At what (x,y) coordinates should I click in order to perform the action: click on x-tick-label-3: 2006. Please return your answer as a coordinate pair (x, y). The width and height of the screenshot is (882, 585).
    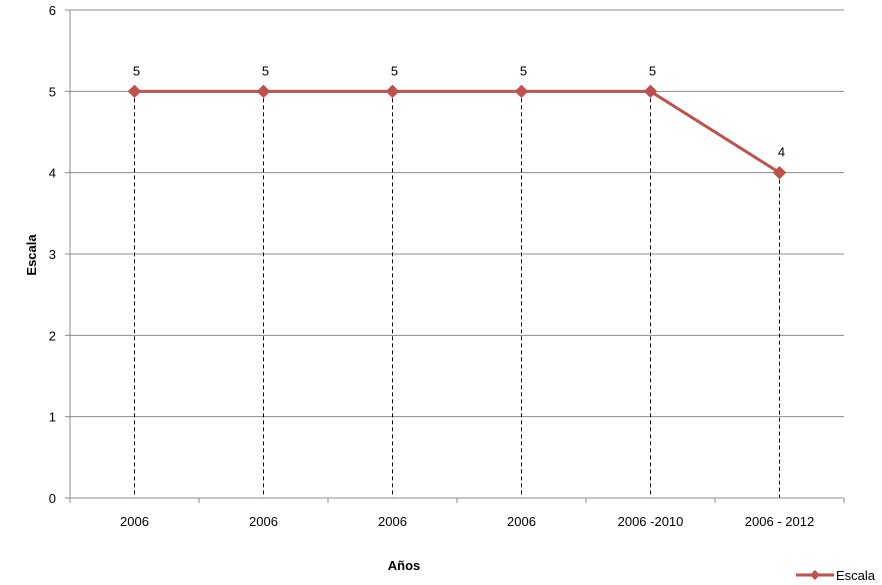
    Looking at the image, I should click on (521, 521).